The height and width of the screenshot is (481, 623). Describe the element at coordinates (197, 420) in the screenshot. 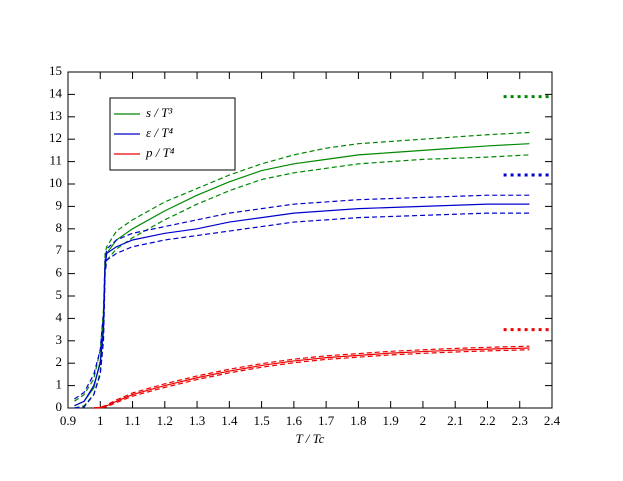

I see `x-tick-label: 1.3` at that location.